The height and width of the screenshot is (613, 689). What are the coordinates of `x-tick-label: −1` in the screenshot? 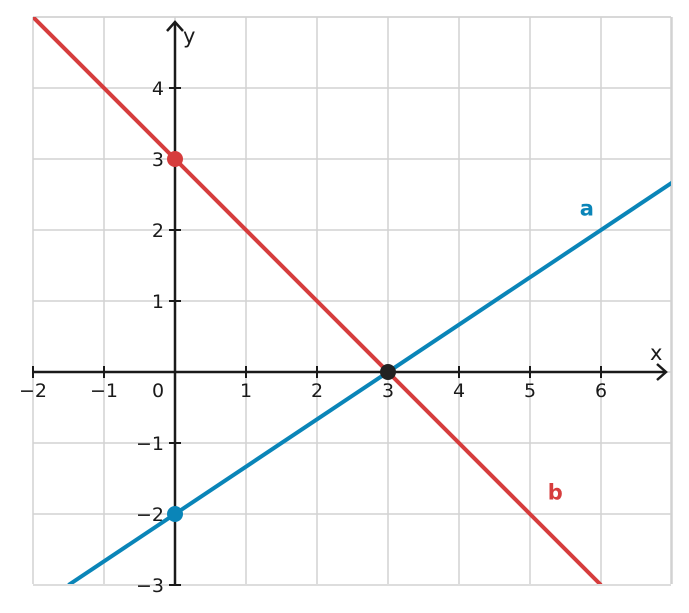 It's located at (104, 391).